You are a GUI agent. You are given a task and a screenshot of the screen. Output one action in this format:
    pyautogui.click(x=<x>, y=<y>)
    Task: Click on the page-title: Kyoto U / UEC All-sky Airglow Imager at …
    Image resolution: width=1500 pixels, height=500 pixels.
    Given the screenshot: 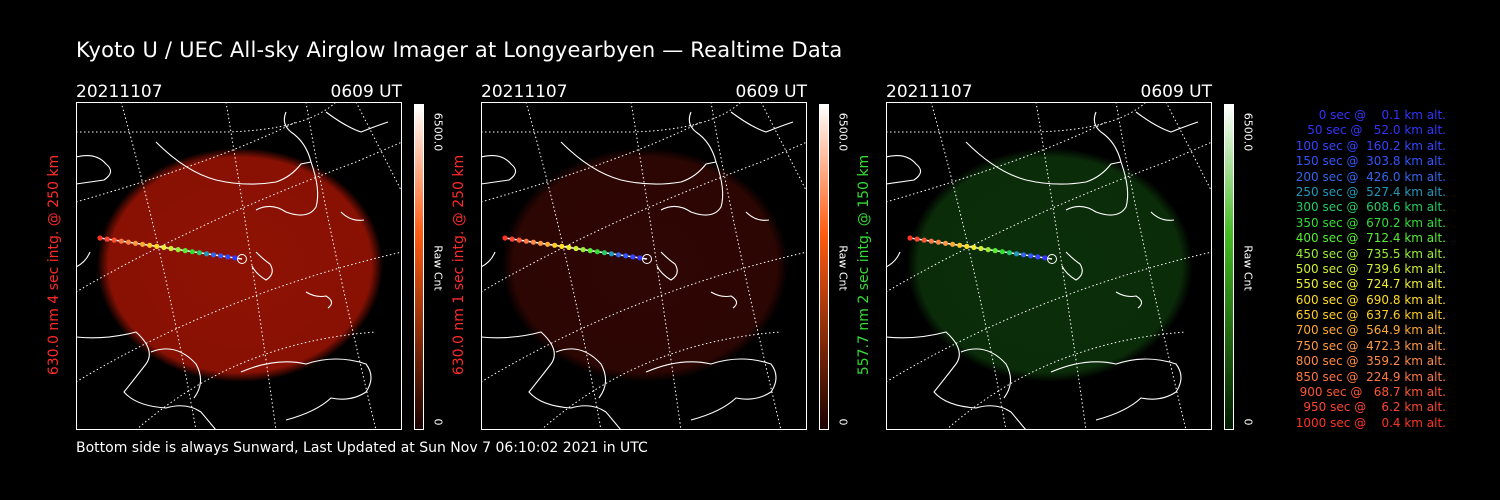 What is the action you would take?
    pyautogui.click(x=459, y=50)
    